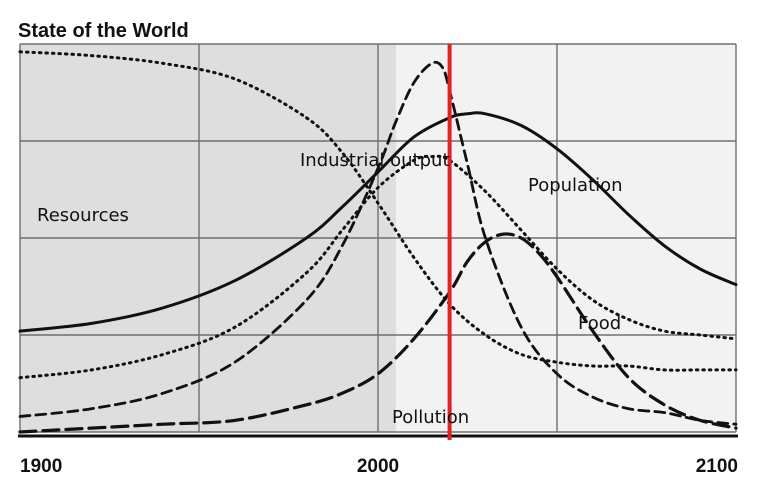  I want to click on x-tick-label: 2000, so click(378, 466).